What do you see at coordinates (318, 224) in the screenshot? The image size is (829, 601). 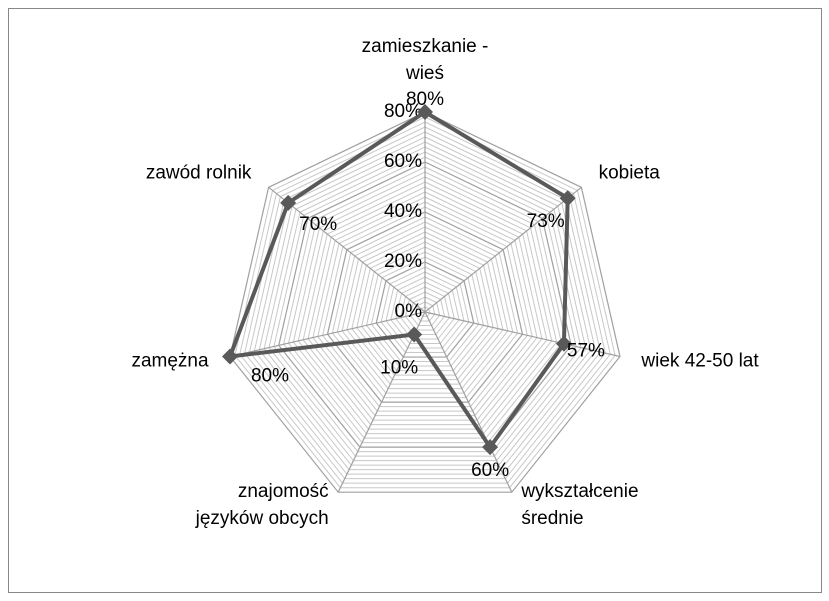 I see `data-label: 70%` at bounding box center [318, 224].